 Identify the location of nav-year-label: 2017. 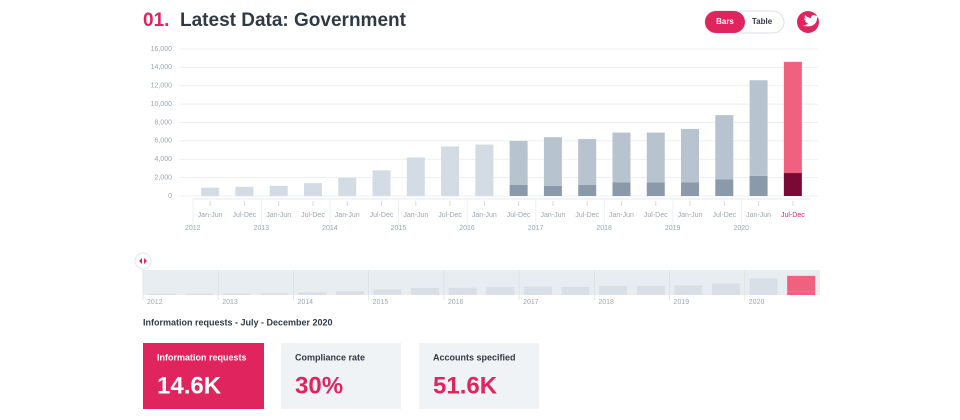
(531, 302).